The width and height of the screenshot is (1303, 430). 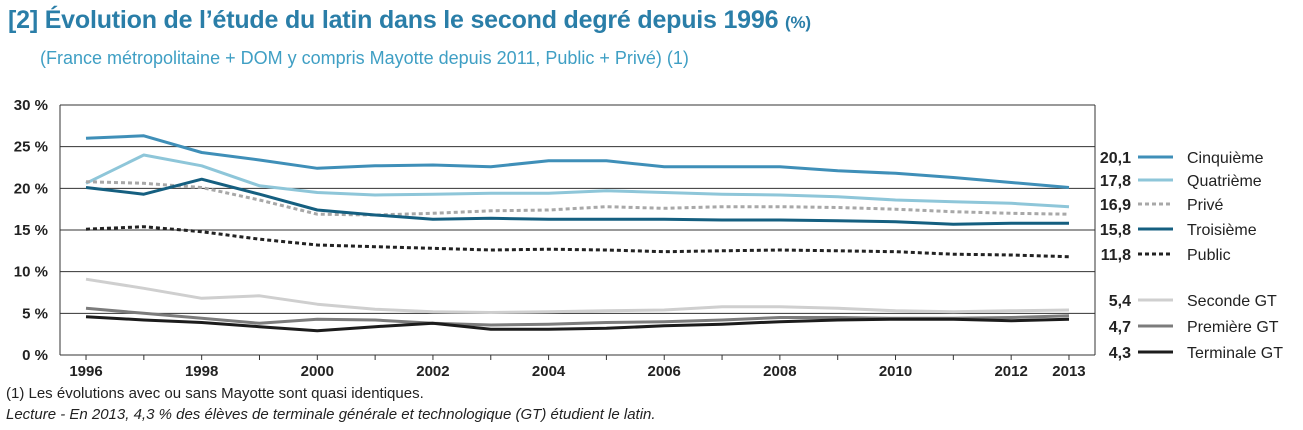 I want to click on y-tick-label: 10 %, so click(x=31, y=272).